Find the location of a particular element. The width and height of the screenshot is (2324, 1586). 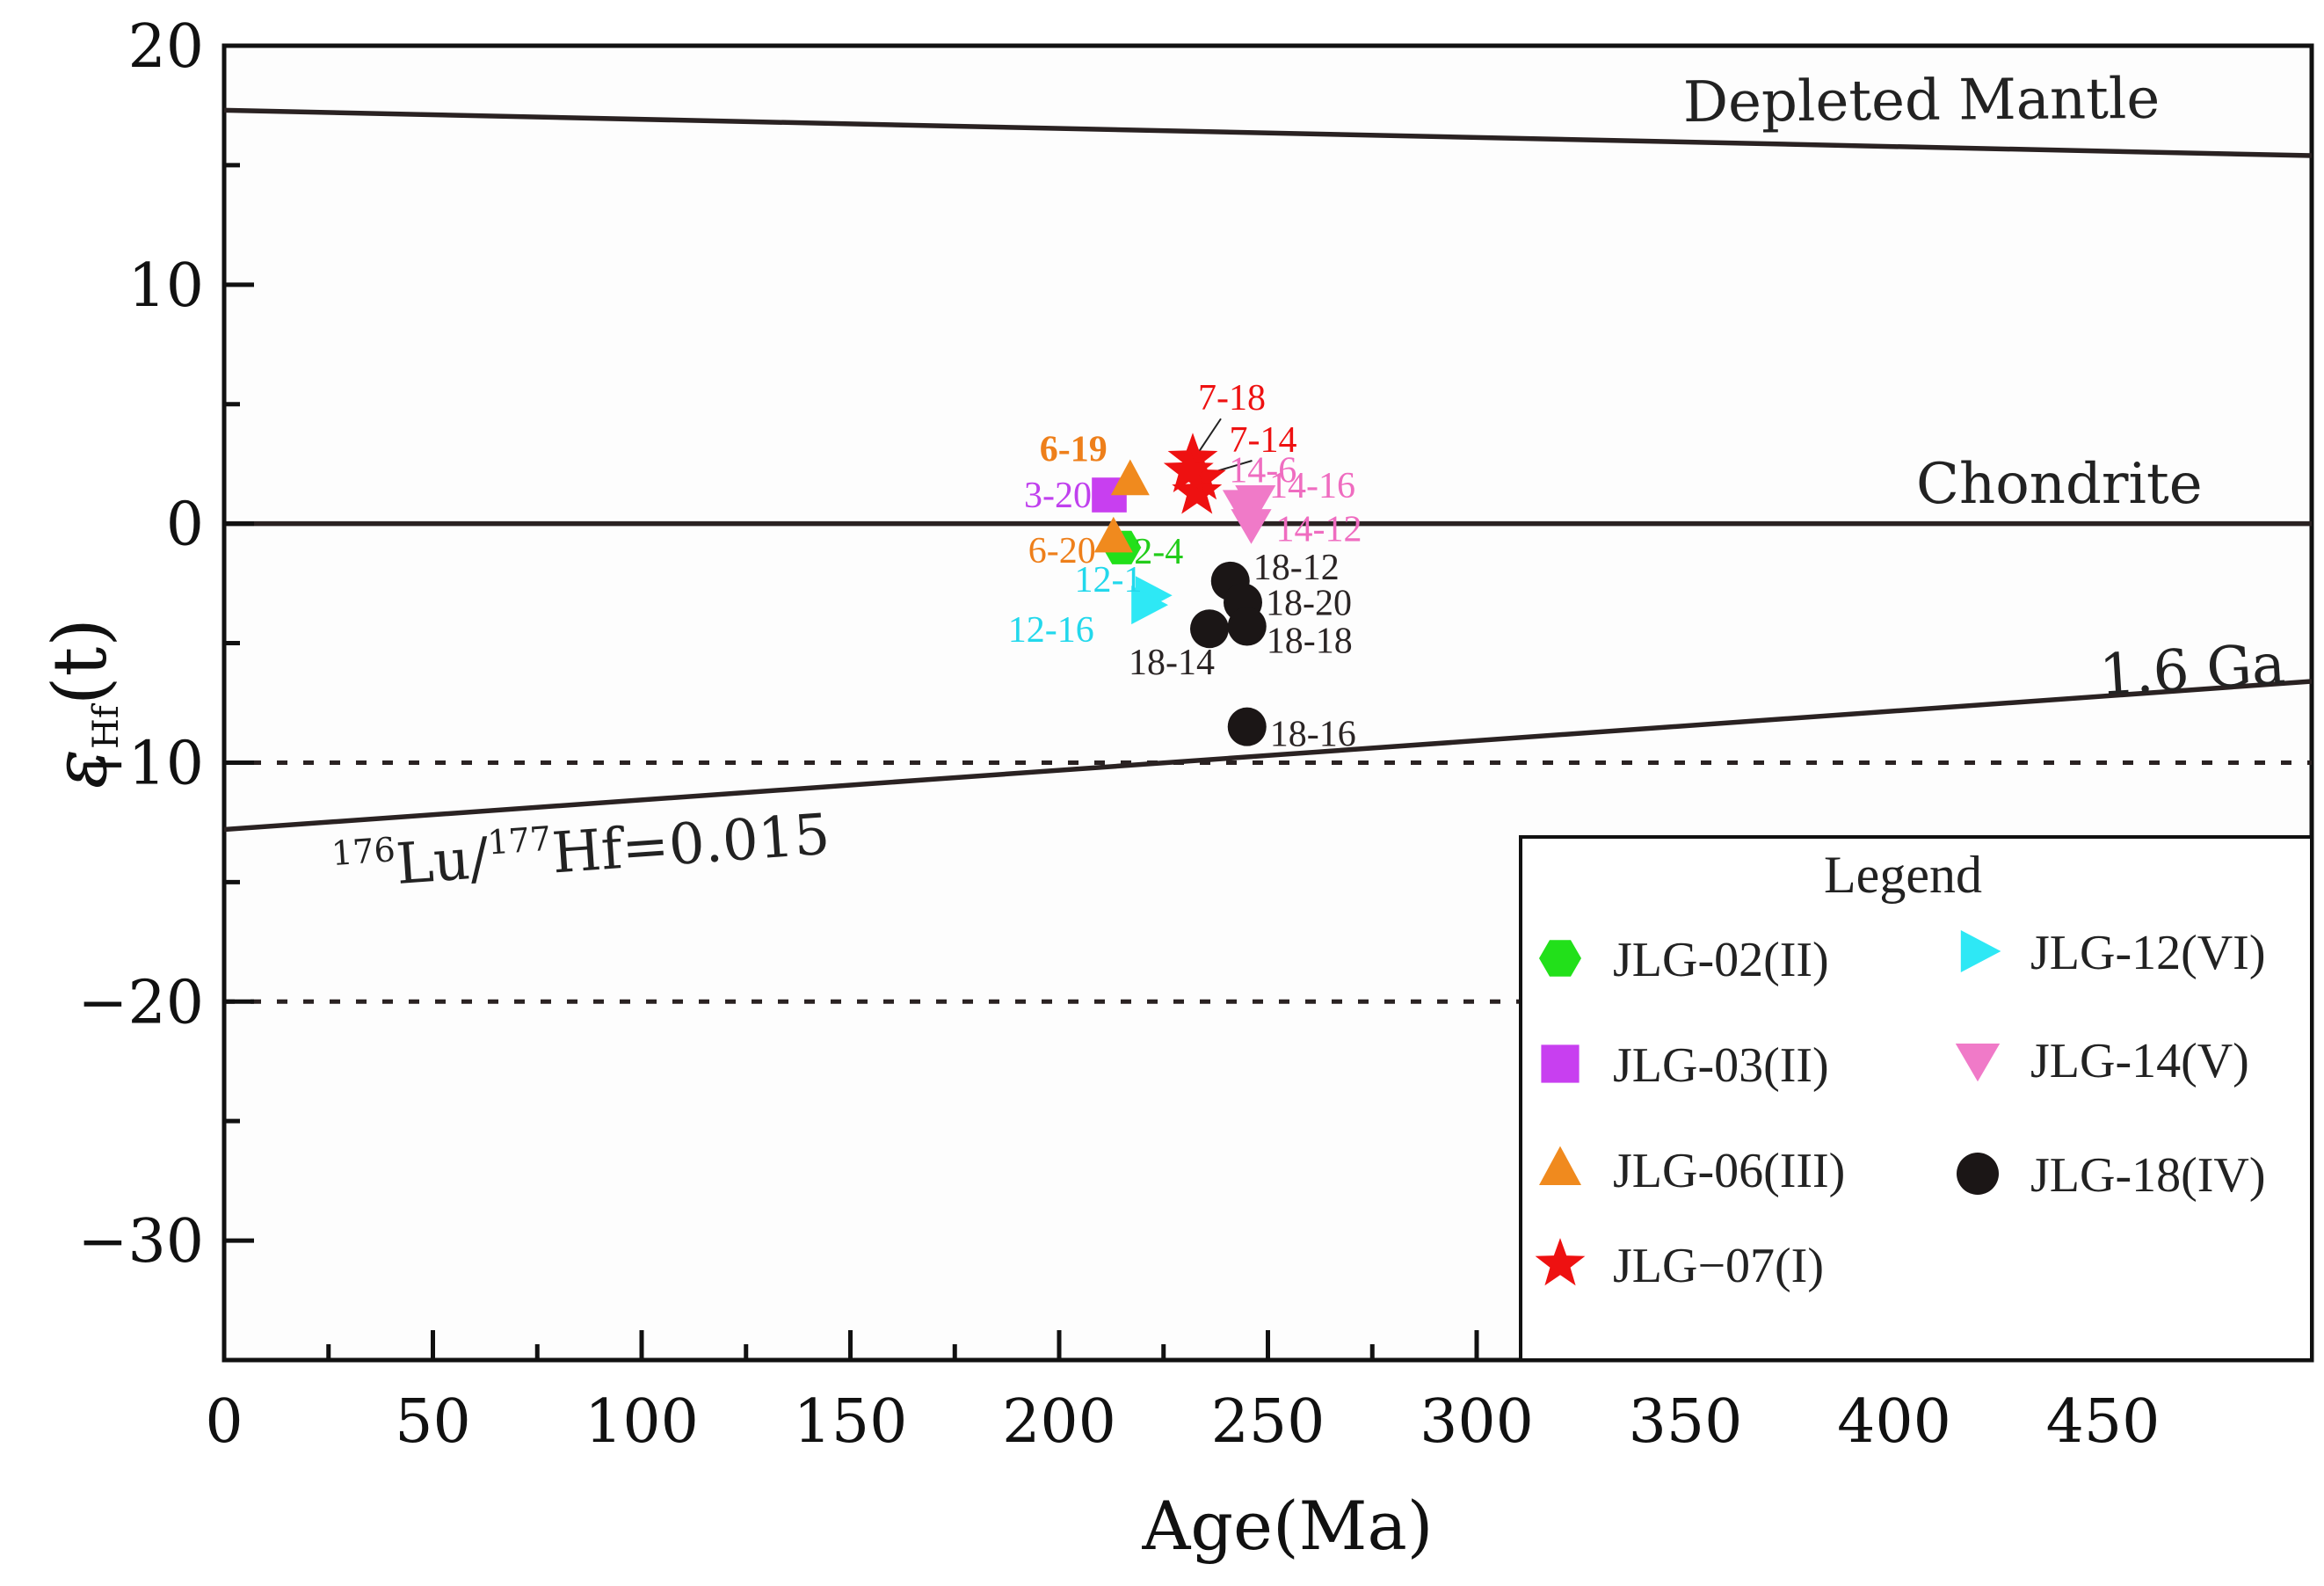

x-tick-label-200: 200 is located at coordinates (1059, 1422).